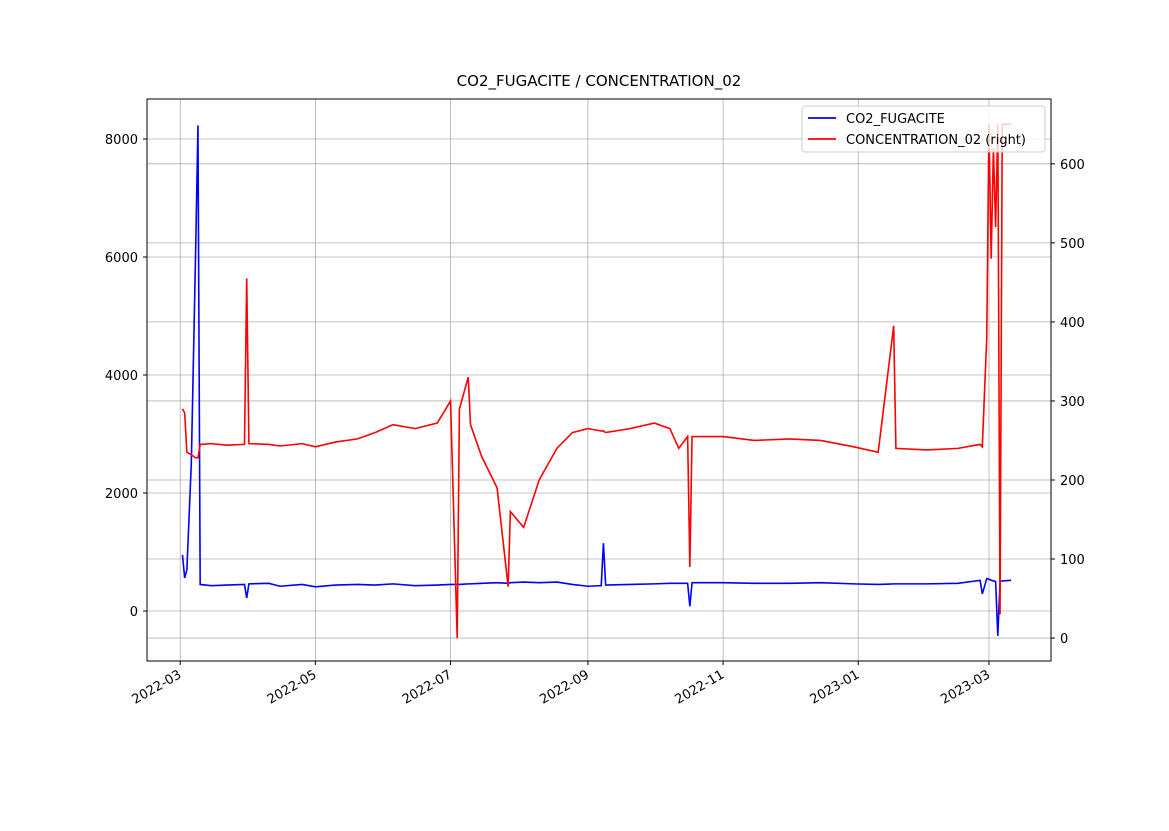 The image size is (1169, 831). Describe the element at coordinates (121, 376) in the screenshot. I see `y-tick-label: 4000` at that location.